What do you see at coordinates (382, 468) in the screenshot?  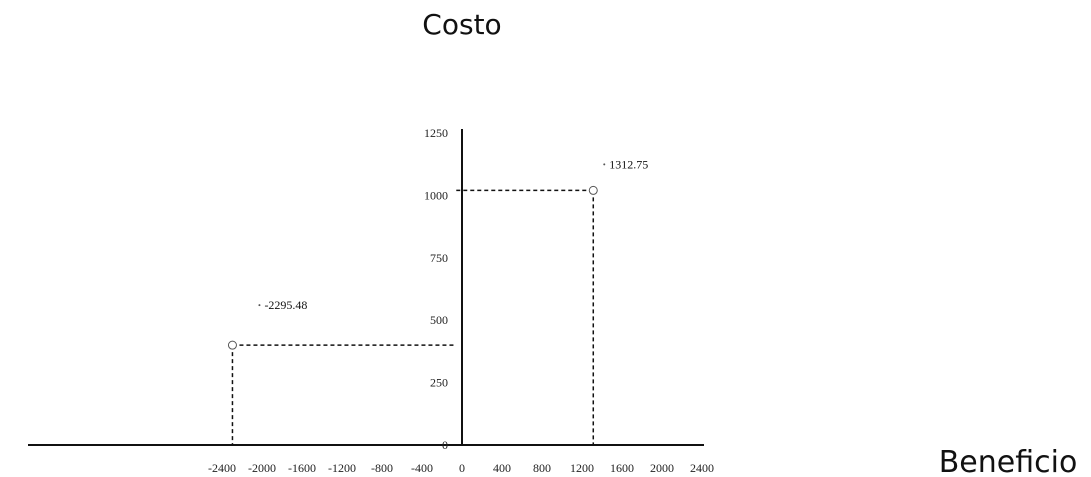 I see `x-tick-label: -800` at bounding box center [382, 468].